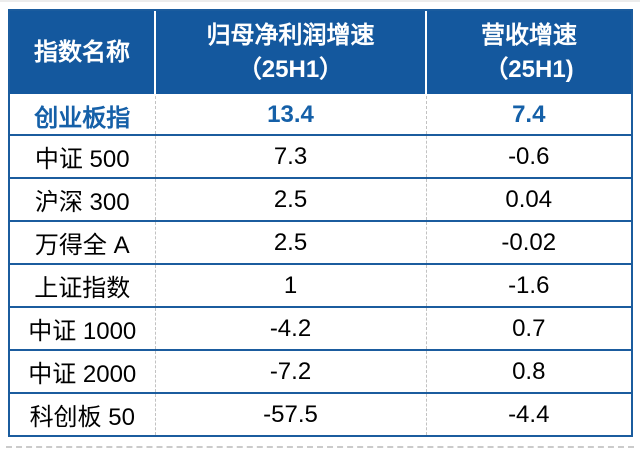  I want to click on header-label-index-name: 指数名称, so click(82, 52).